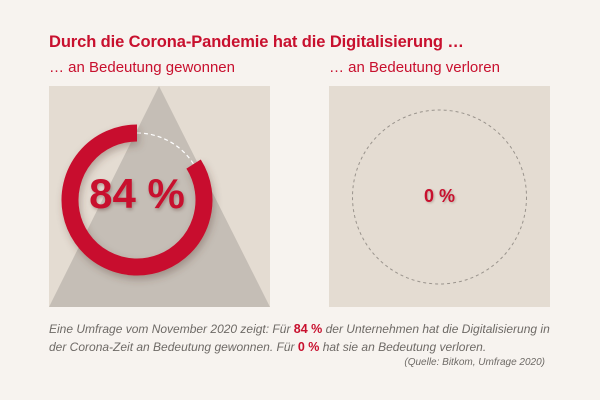 This screenshot has height=400, width=600. I want to click on subtitle-lost: … an Bedeutung verloren, so click(414, 67).